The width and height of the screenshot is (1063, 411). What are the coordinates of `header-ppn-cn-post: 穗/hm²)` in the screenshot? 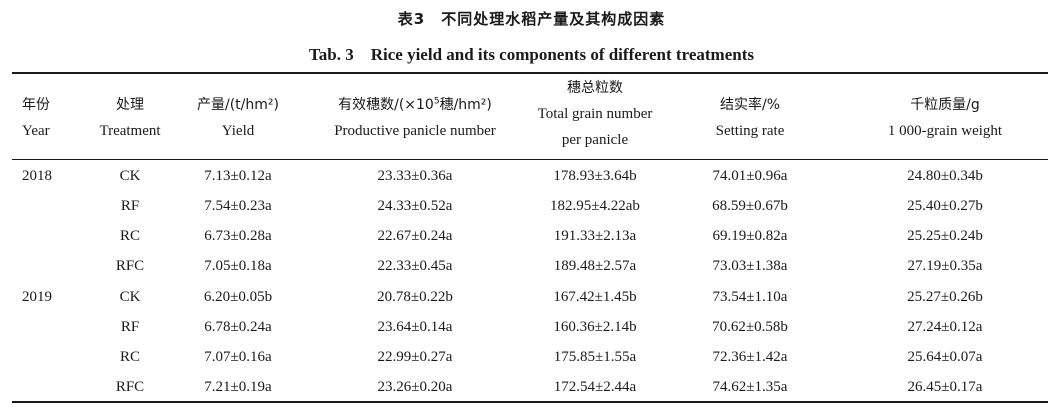 It's located at (465, 105).